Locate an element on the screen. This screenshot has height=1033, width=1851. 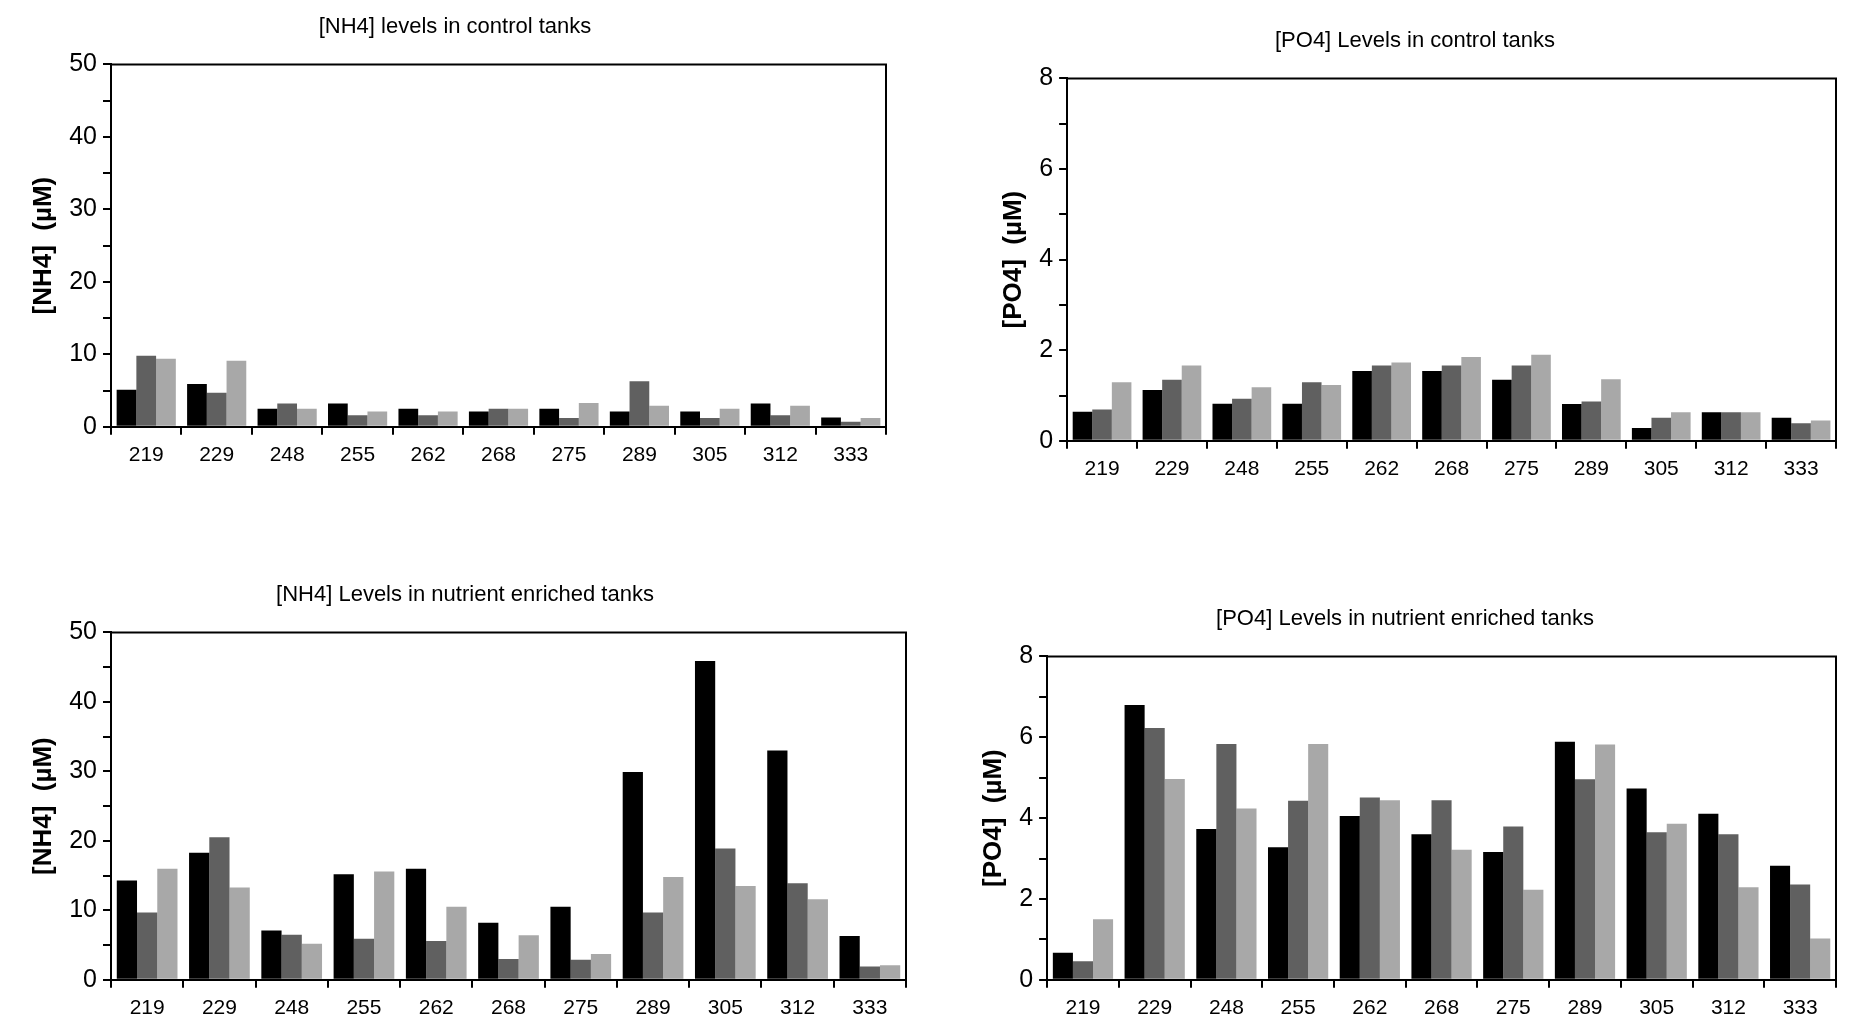
y-tick-label: 2 is located at coordinates (1046, 348).